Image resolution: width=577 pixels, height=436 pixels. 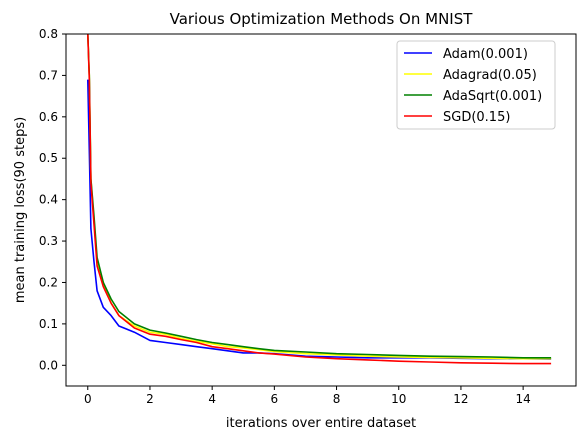 What do you see at coordinates (485, 54) in the screenshot?
I see `legend-label-0: Adam(0.001)` at bounding box center [485, 54].